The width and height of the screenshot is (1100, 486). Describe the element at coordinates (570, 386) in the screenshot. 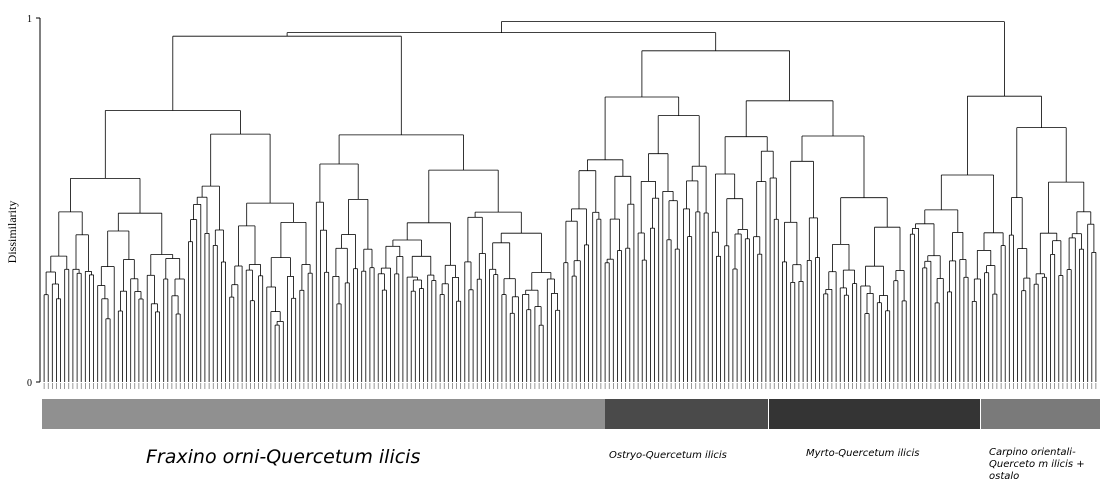

I see `leaf-labels` at that location.